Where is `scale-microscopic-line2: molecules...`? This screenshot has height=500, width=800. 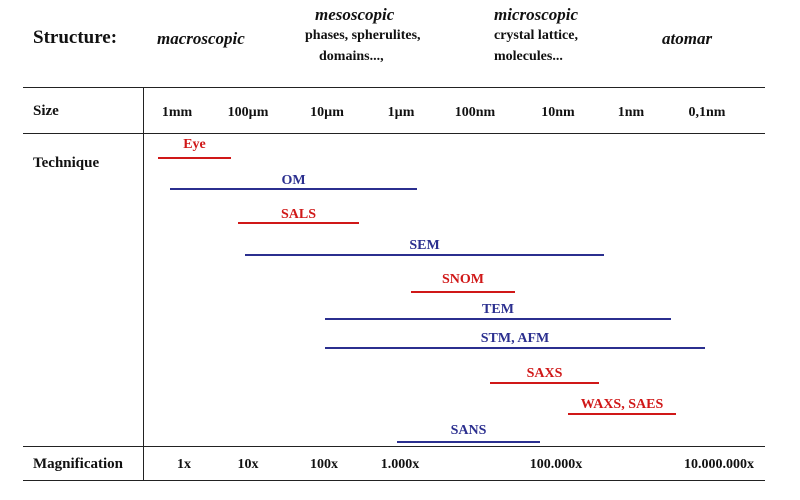 scale-microscopic-line2: molecules... is located at coordinates (528, 56).